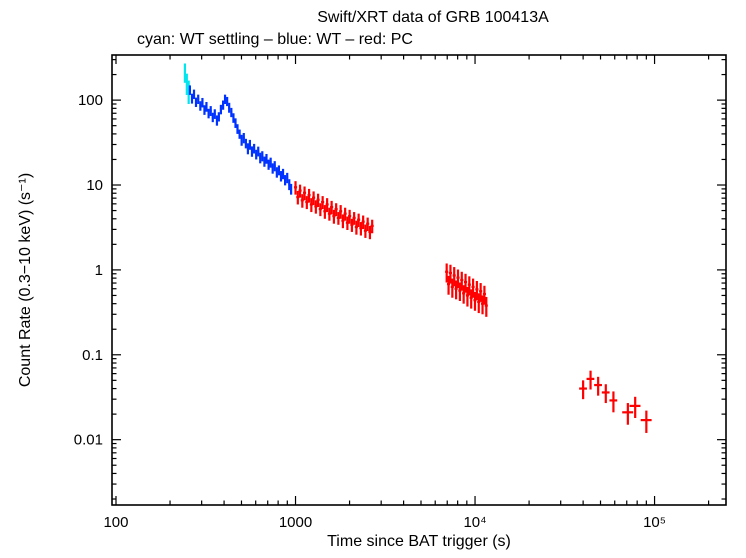 This screenshot has height=558, width=746. Describe the element at coordinates (295, 522) in the screenshot. I see `x-tick-label: 1000` at that location.